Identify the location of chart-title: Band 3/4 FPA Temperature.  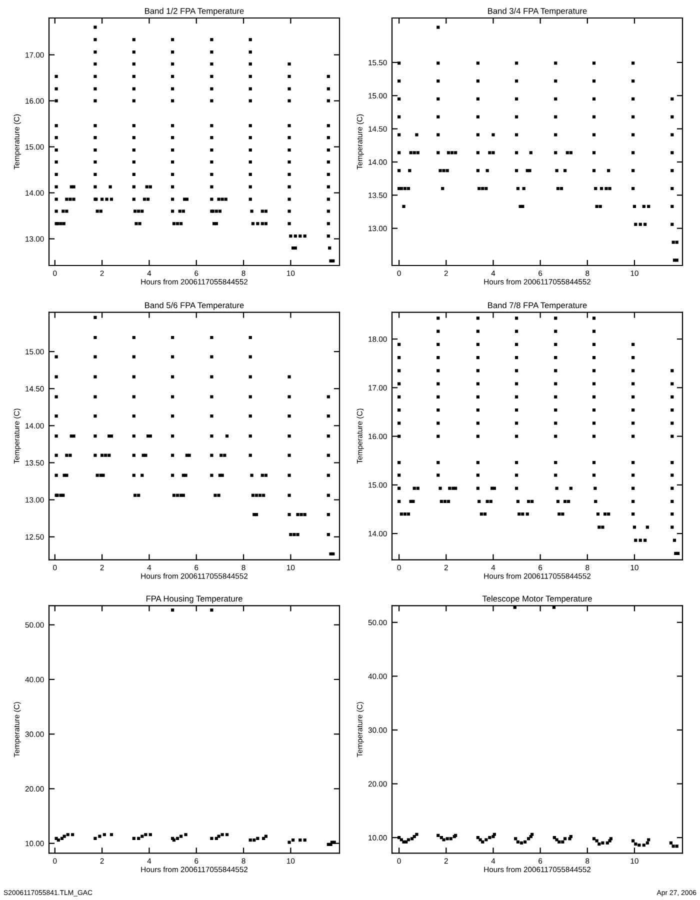
(537, 12).